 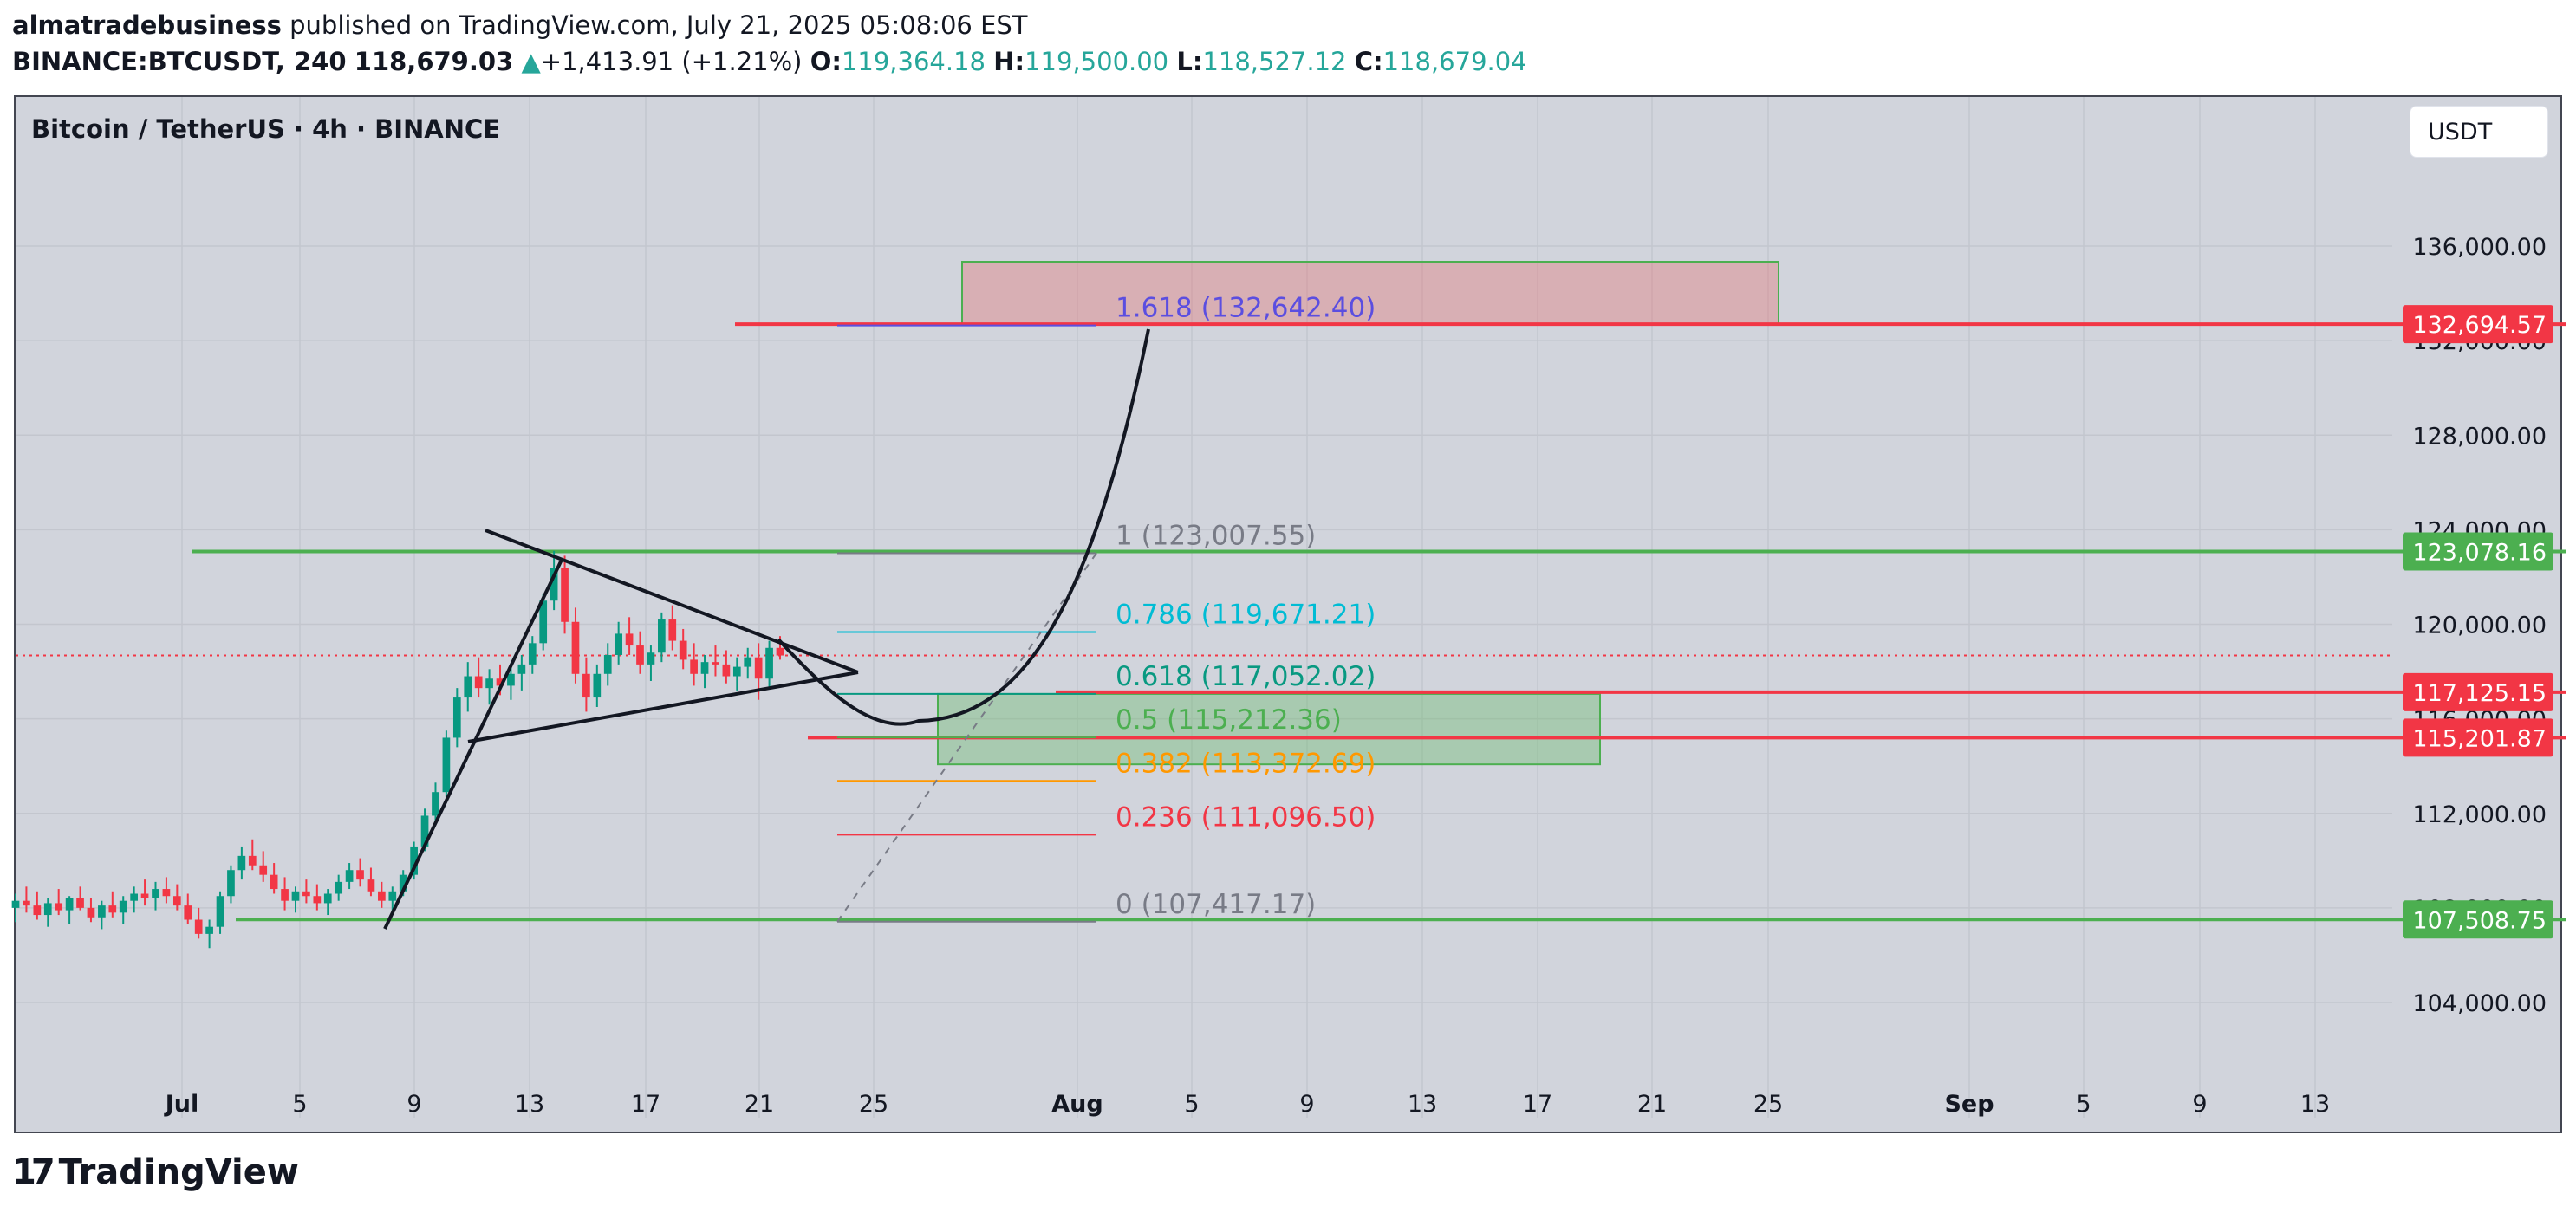 What do you see at coordinates (663, 707) in the screenshot?
I see `triangle-lower-line` at bounding box center [663, 707].